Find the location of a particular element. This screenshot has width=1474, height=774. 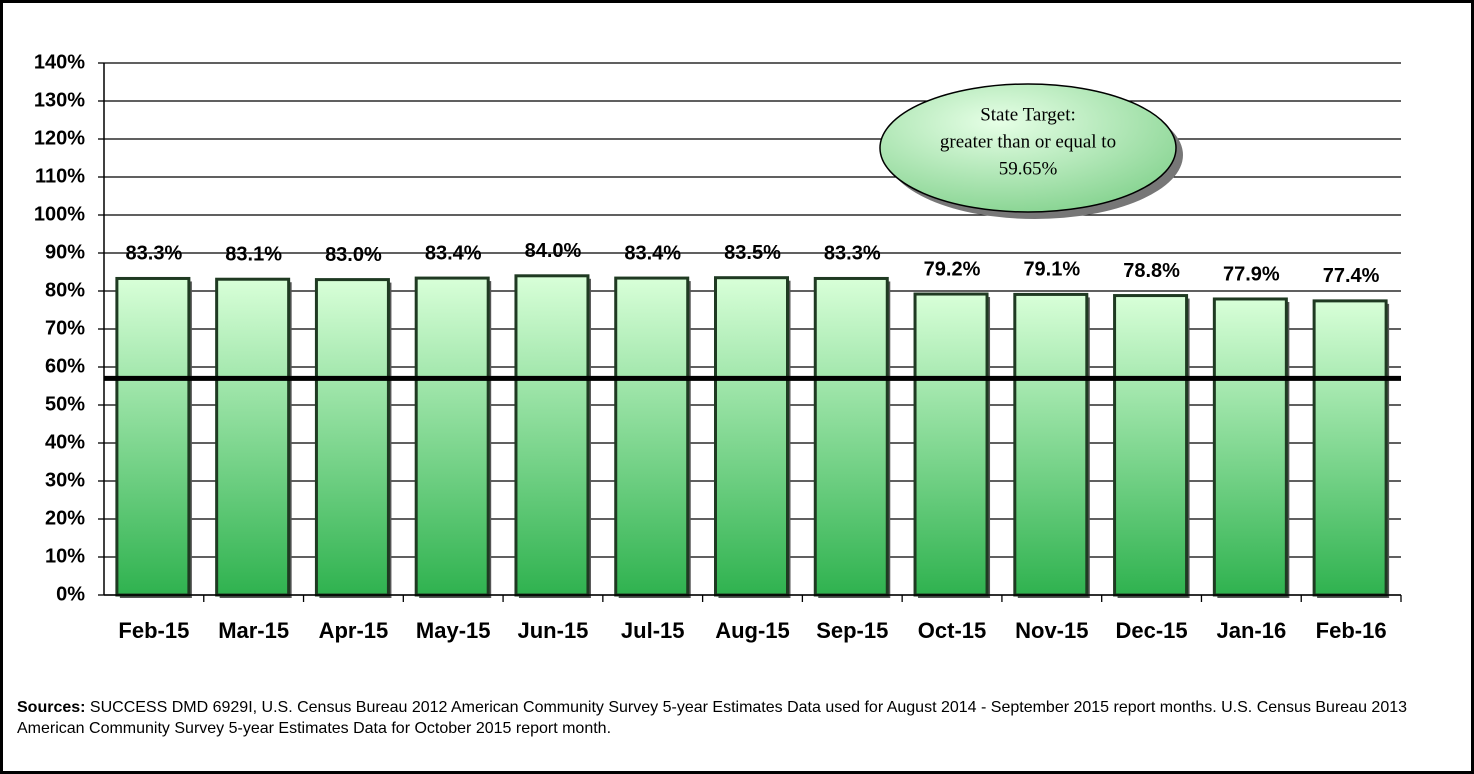

annotation-text: 59.65% is located at coordinates (1028, 168).